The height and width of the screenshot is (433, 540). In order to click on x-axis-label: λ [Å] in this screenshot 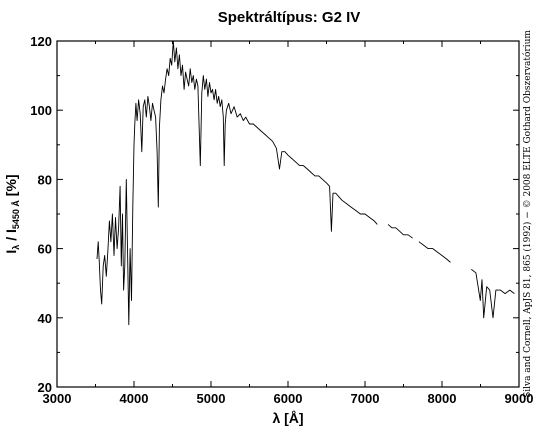, I will do `click(287, 418)`.